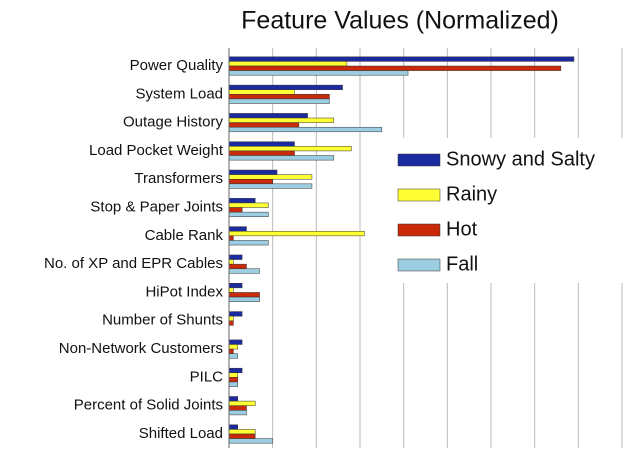  What do you see at coordinates (178, 178) in the screenshot?
I see `y-tick-label: Transformers` at bounding box center [178, 178].